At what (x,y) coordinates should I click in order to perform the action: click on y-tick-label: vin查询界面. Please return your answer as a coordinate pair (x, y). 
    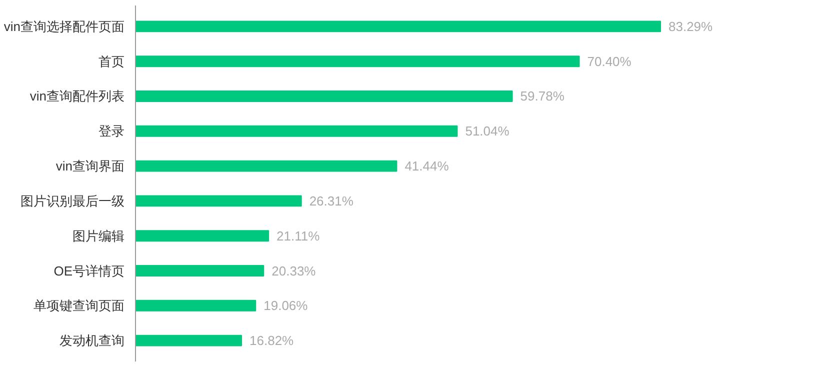
    Looking at the image, I should click on (90, 166).